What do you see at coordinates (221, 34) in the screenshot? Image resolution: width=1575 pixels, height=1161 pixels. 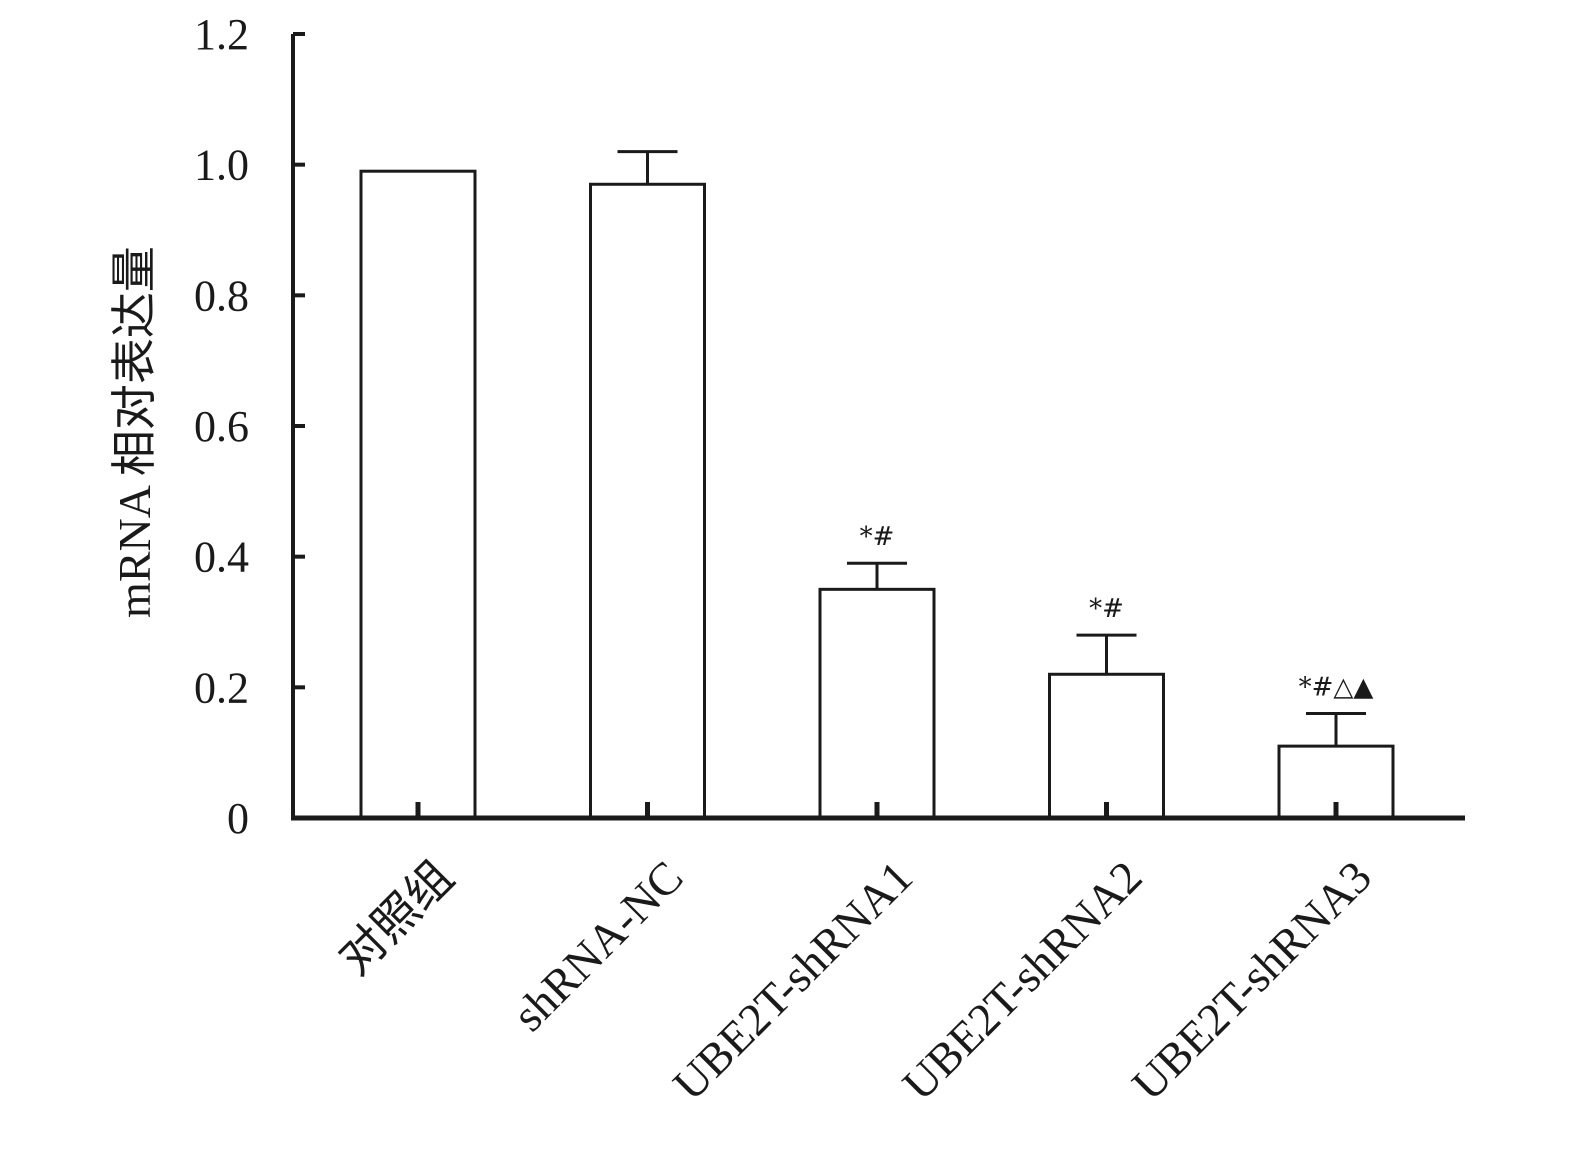 I see `y-tick-label-6: 1.2` at bounding box center [221, 34].